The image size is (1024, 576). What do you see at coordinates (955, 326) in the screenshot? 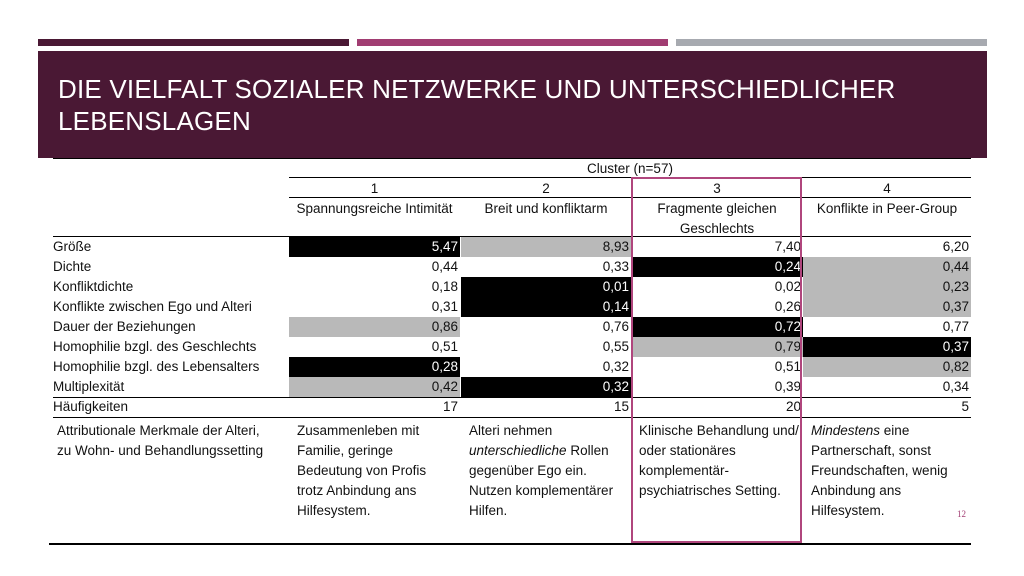
I see `value-cell: 0,77` at bounding box center [955, 326].